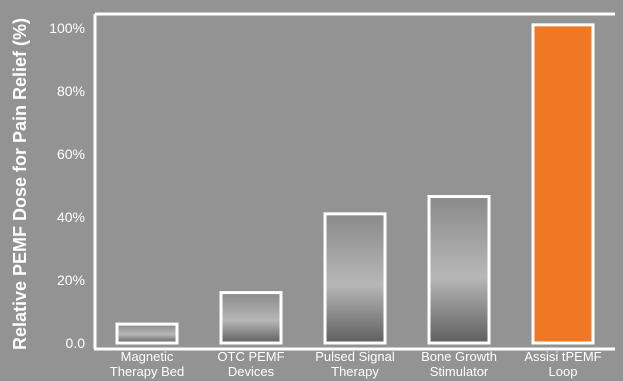 This screenshot has width=623, height=381. What do you see at coordinates (71, 280) in the screenshot?
I see `y-tick-label: 20%` at bounding box center [71, 280].